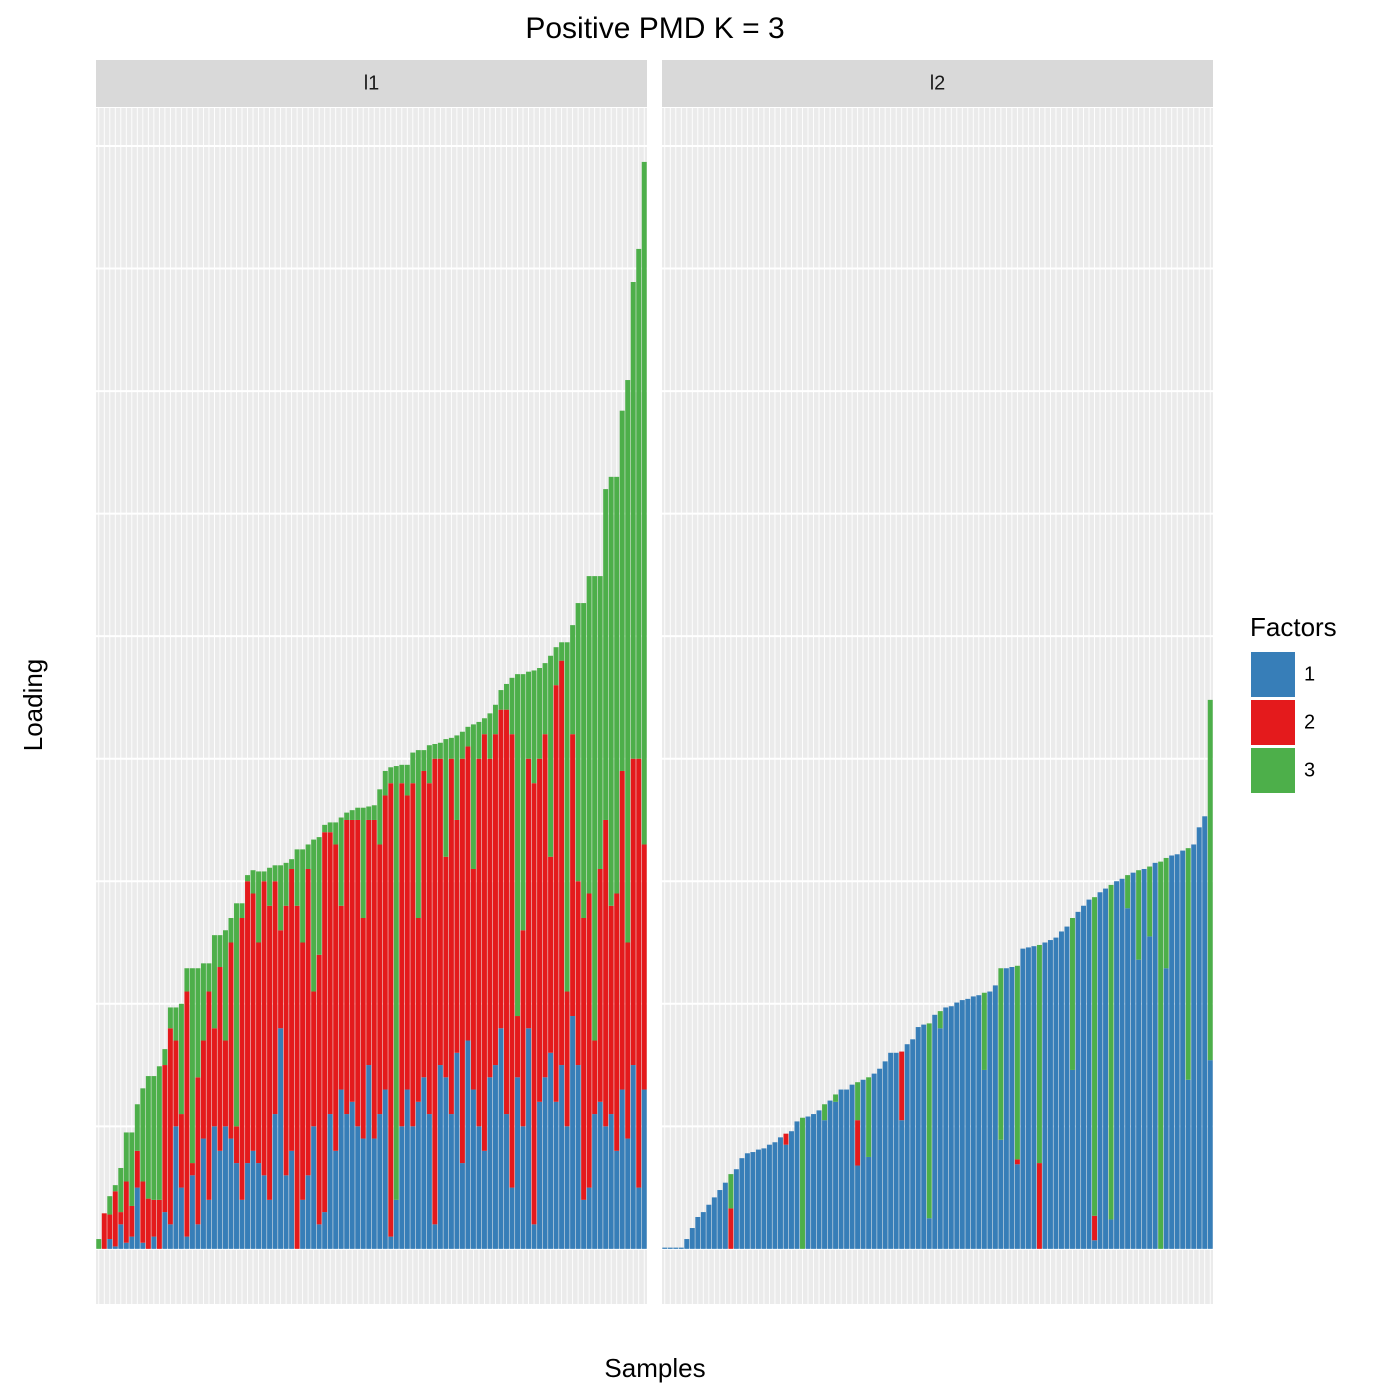 The image size is (1400, 1400). I want to click on strip, so click(937, 83).